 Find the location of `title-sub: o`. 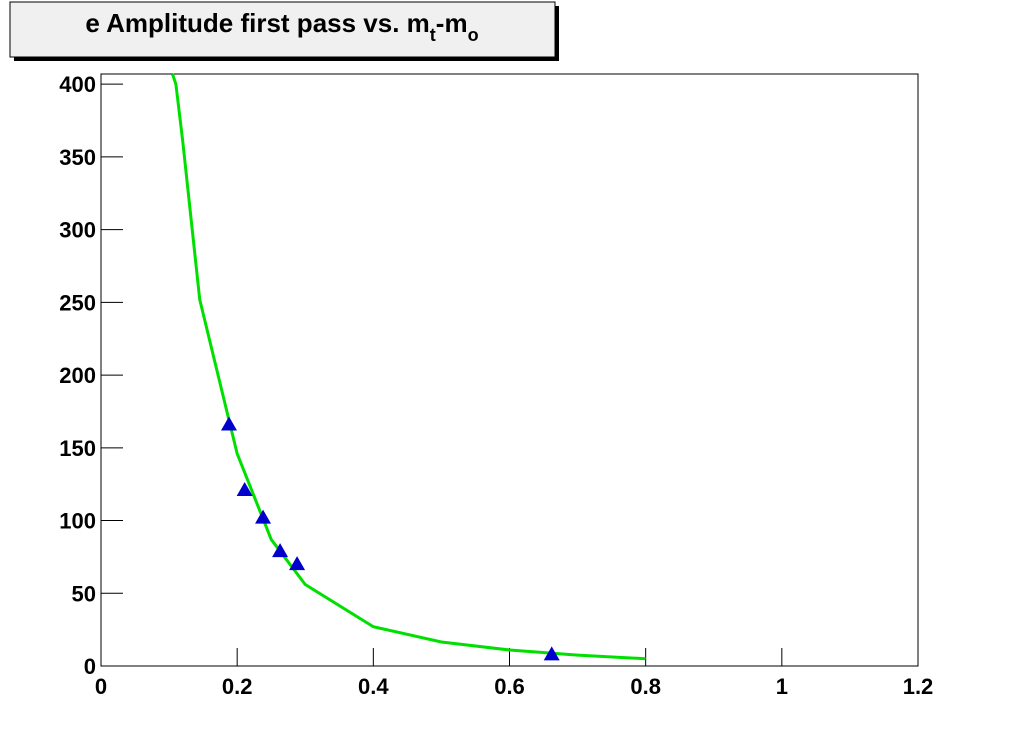

title-sub: o is located at coordinates (473, 35).